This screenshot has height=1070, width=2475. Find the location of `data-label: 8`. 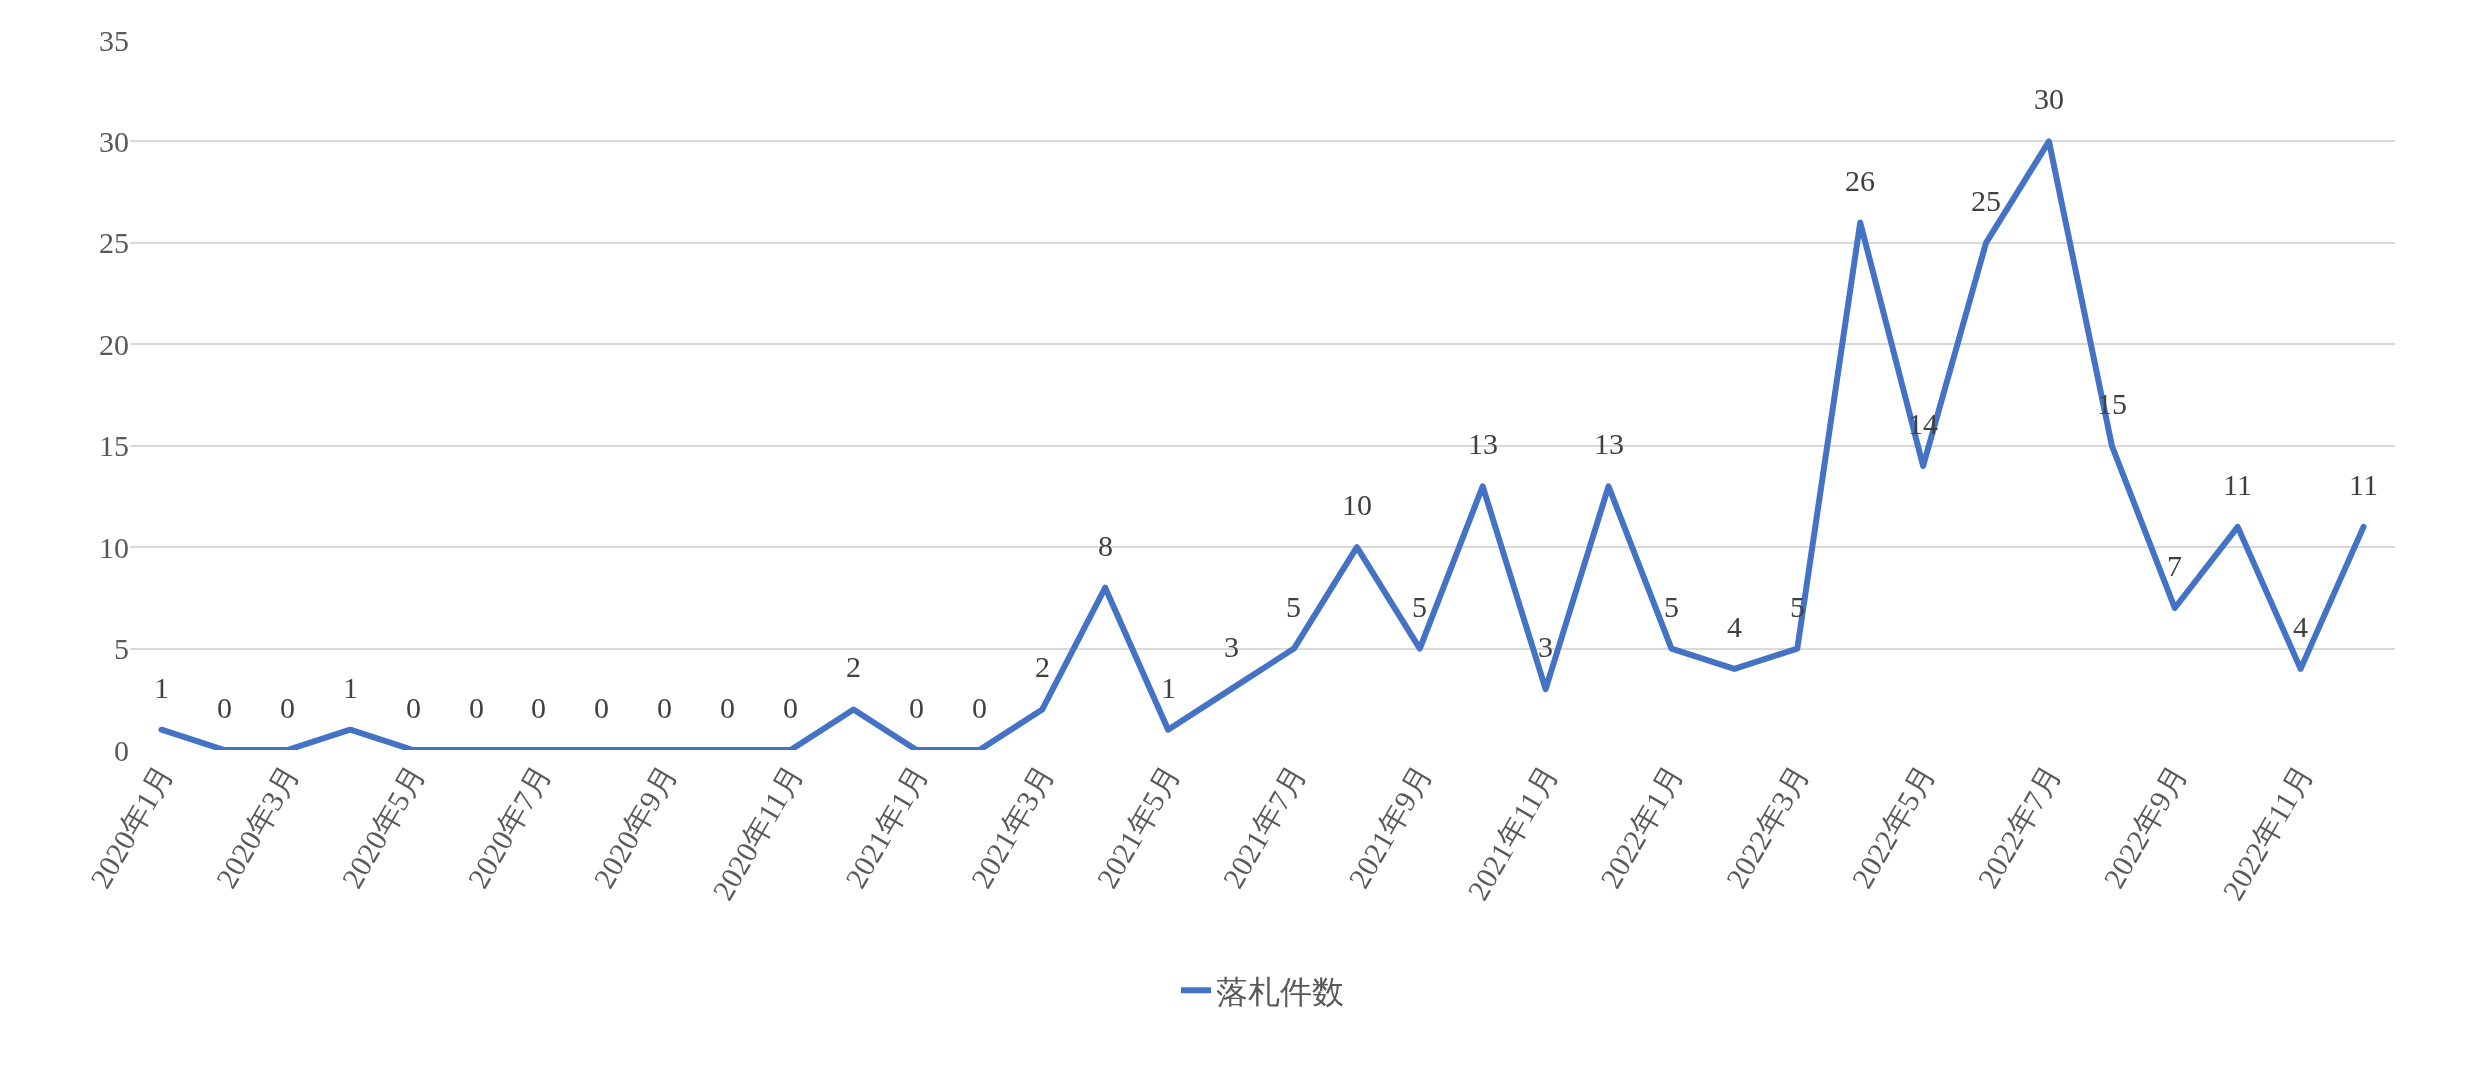

data-label: 8 is located at coordinates (1105, 545).